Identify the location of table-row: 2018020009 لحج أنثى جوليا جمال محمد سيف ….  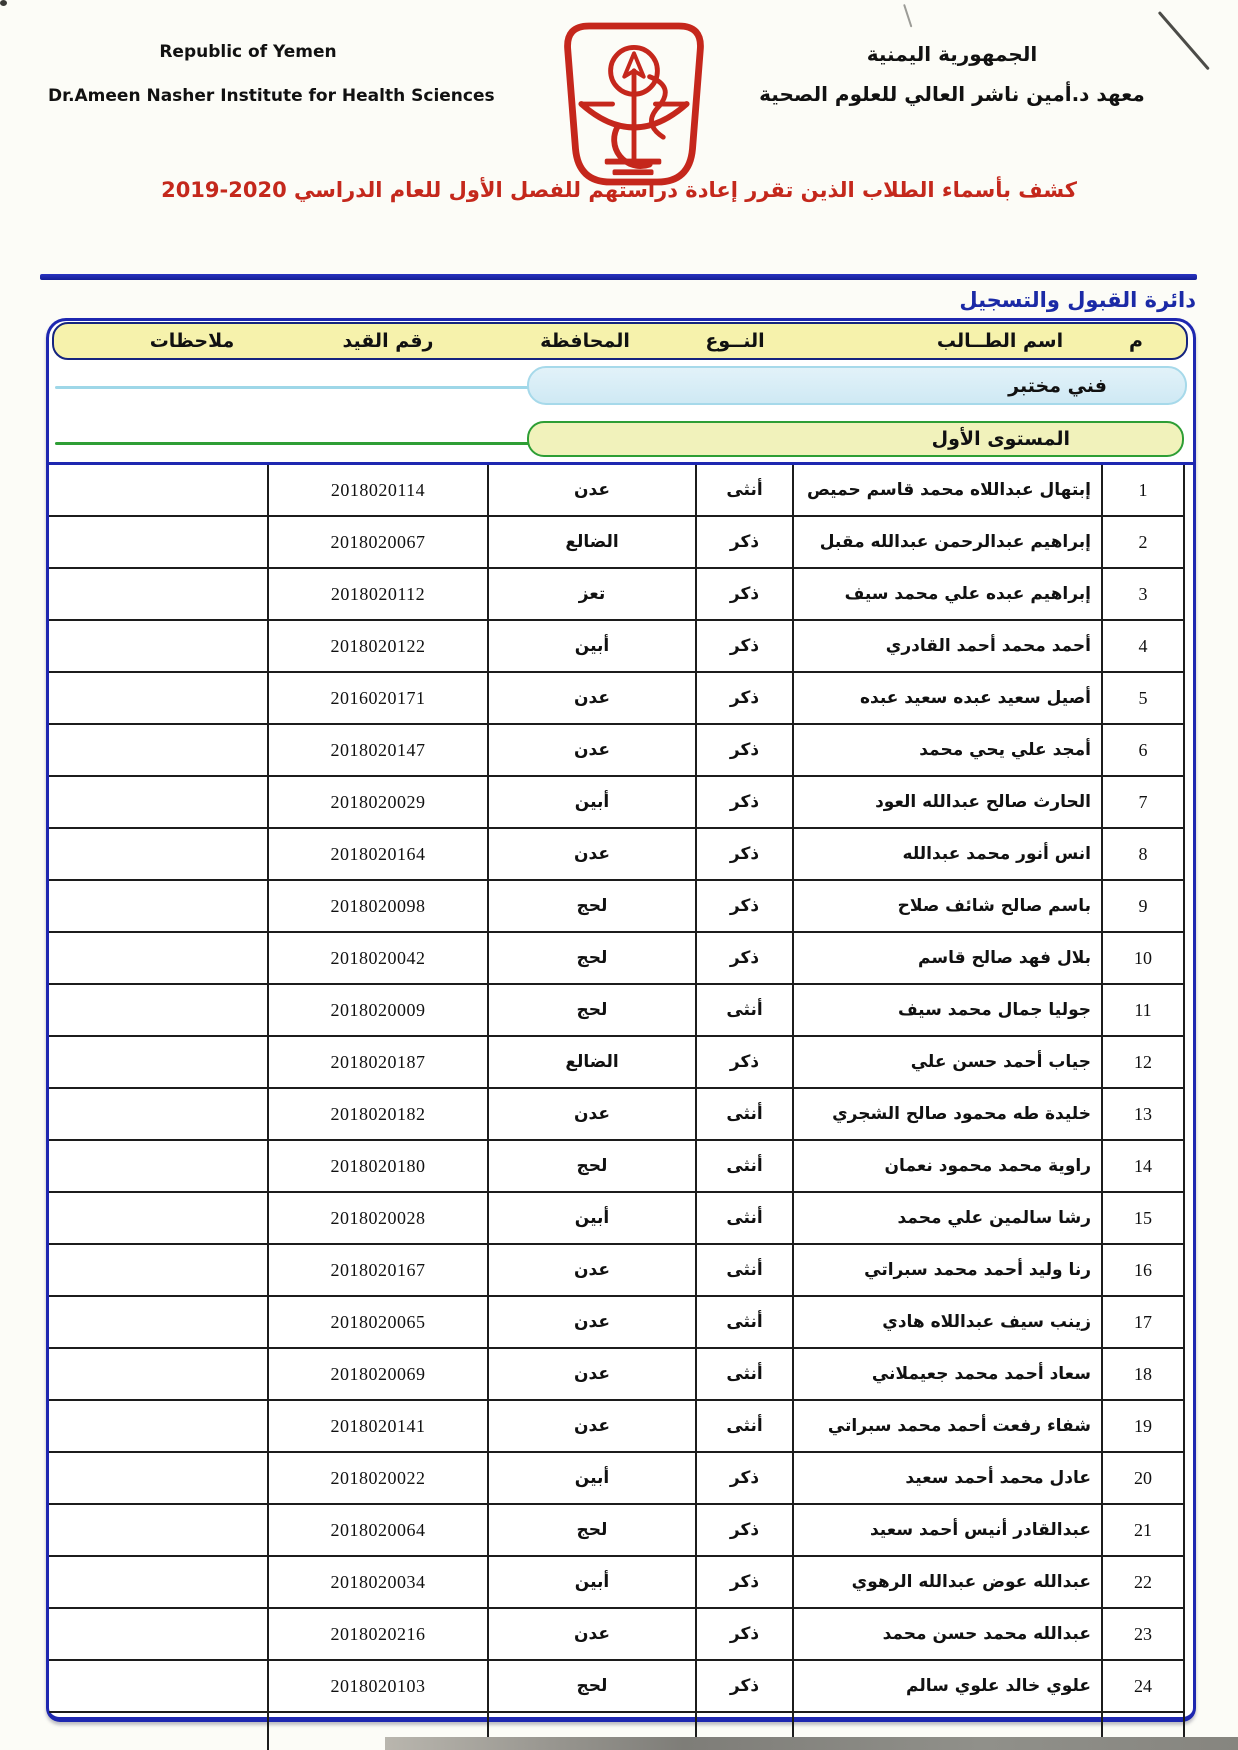
(621, 1009).